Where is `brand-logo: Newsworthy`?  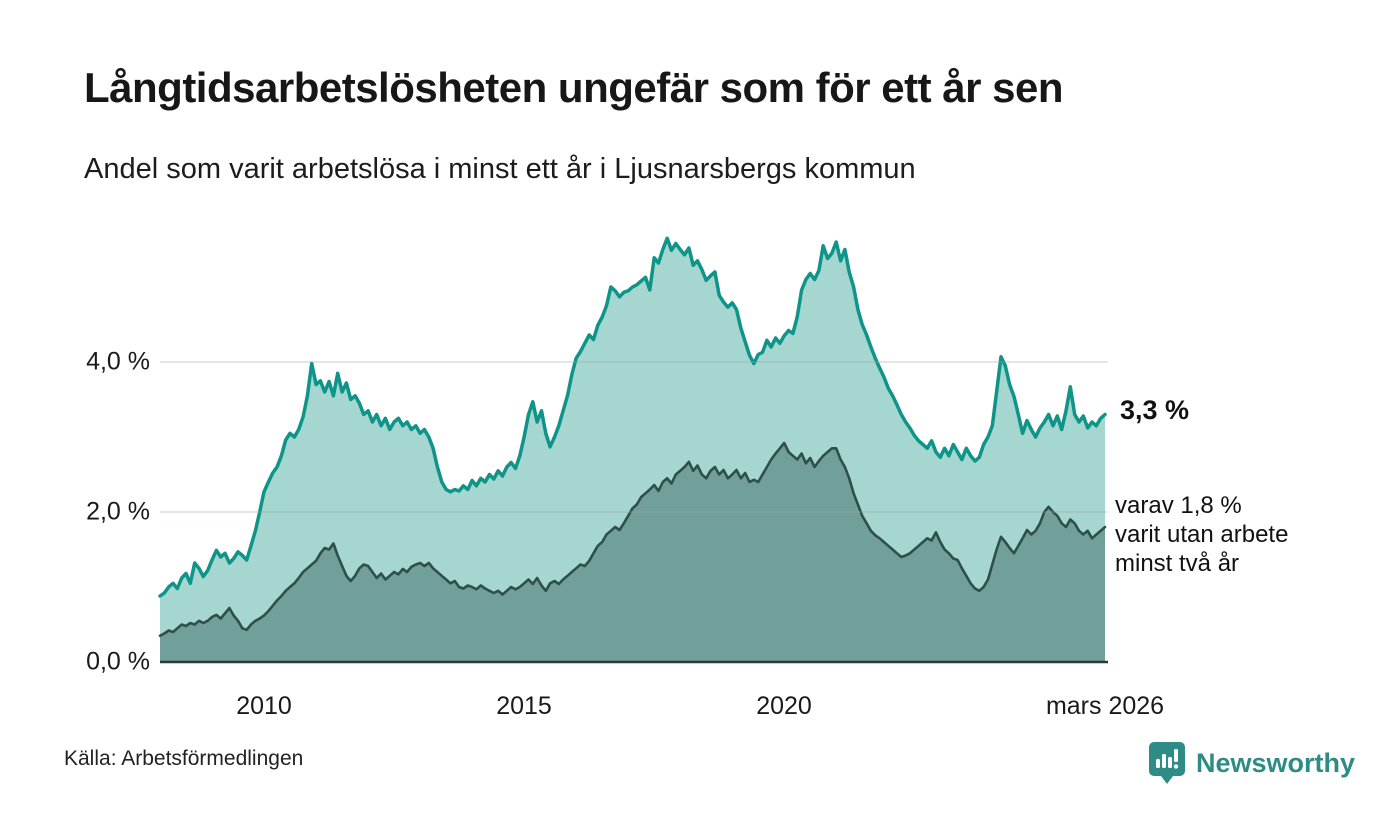
brand-logo: Newsworthy is located at coordinates (1251, 763).